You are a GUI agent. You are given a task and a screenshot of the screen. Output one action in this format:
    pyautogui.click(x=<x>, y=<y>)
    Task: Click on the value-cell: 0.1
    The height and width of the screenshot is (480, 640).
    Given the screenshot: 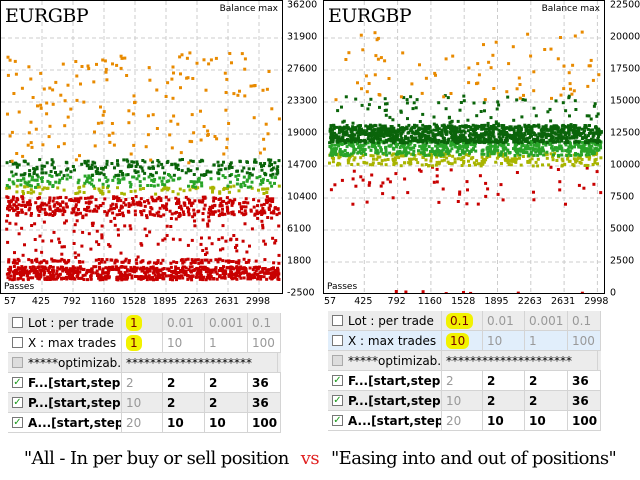 What is the action you would take?
    pyautogui.click(x=462, y=320)
    